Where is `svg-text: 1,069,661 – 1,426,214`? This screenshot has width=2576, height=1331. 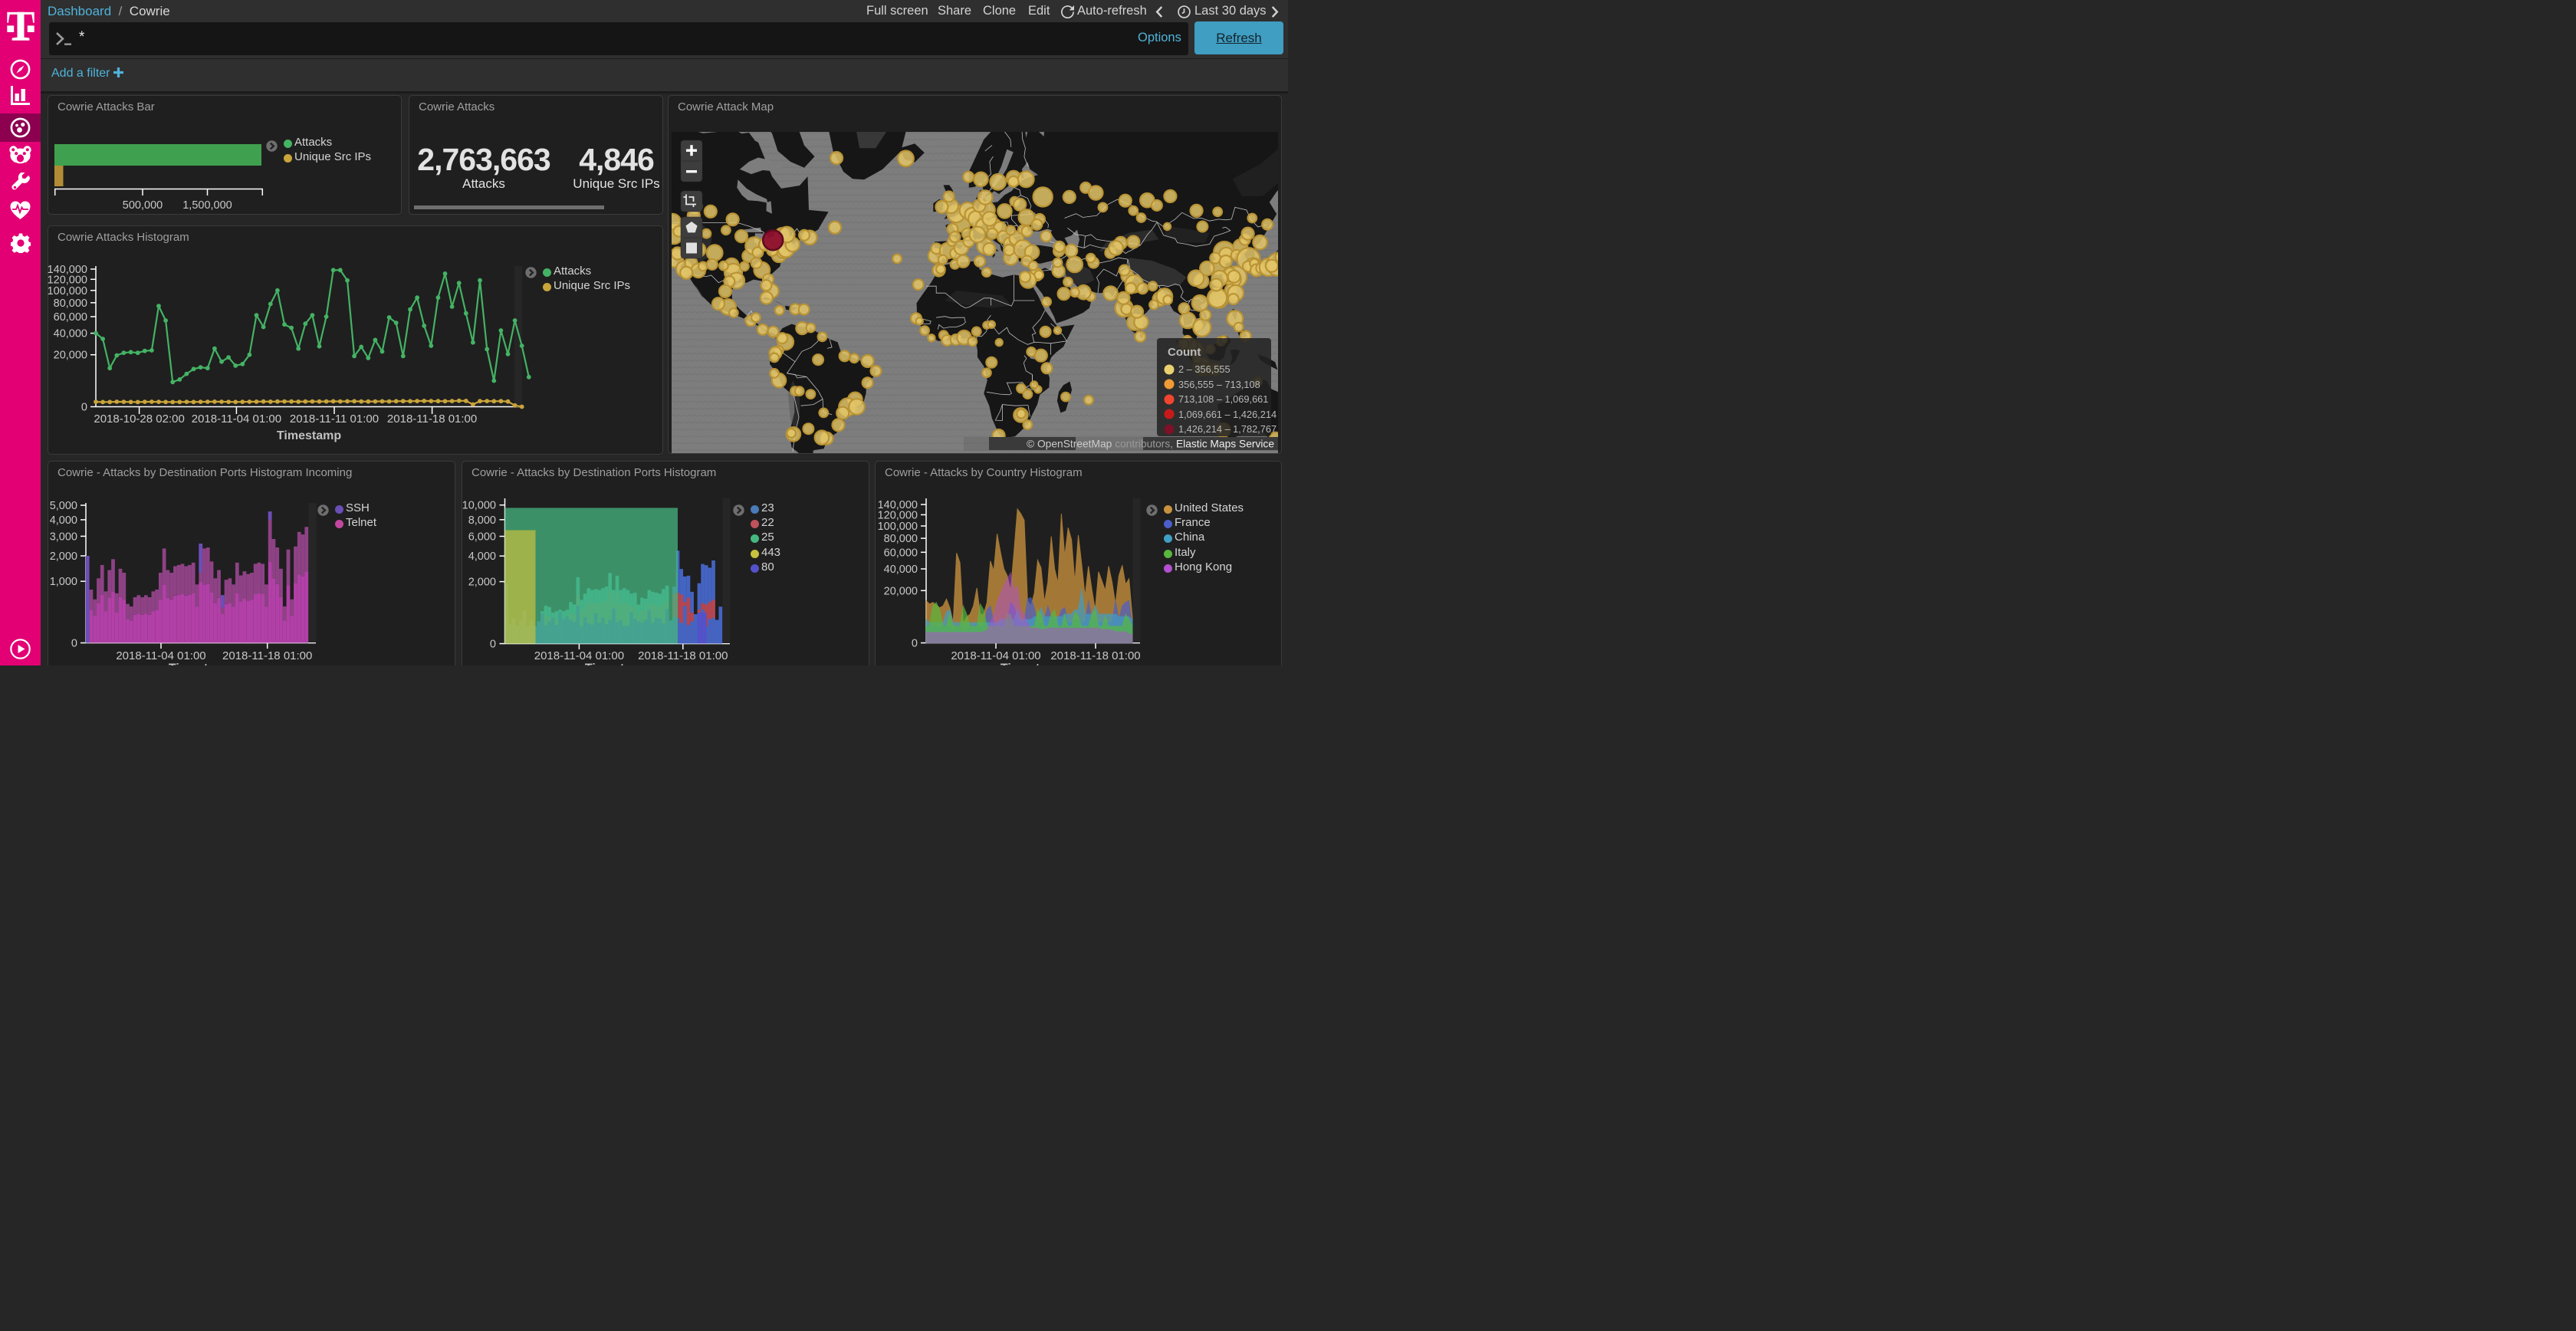 svg-text: 1,069,661 – 1,426,214 is located at coordinates (1227, 414).